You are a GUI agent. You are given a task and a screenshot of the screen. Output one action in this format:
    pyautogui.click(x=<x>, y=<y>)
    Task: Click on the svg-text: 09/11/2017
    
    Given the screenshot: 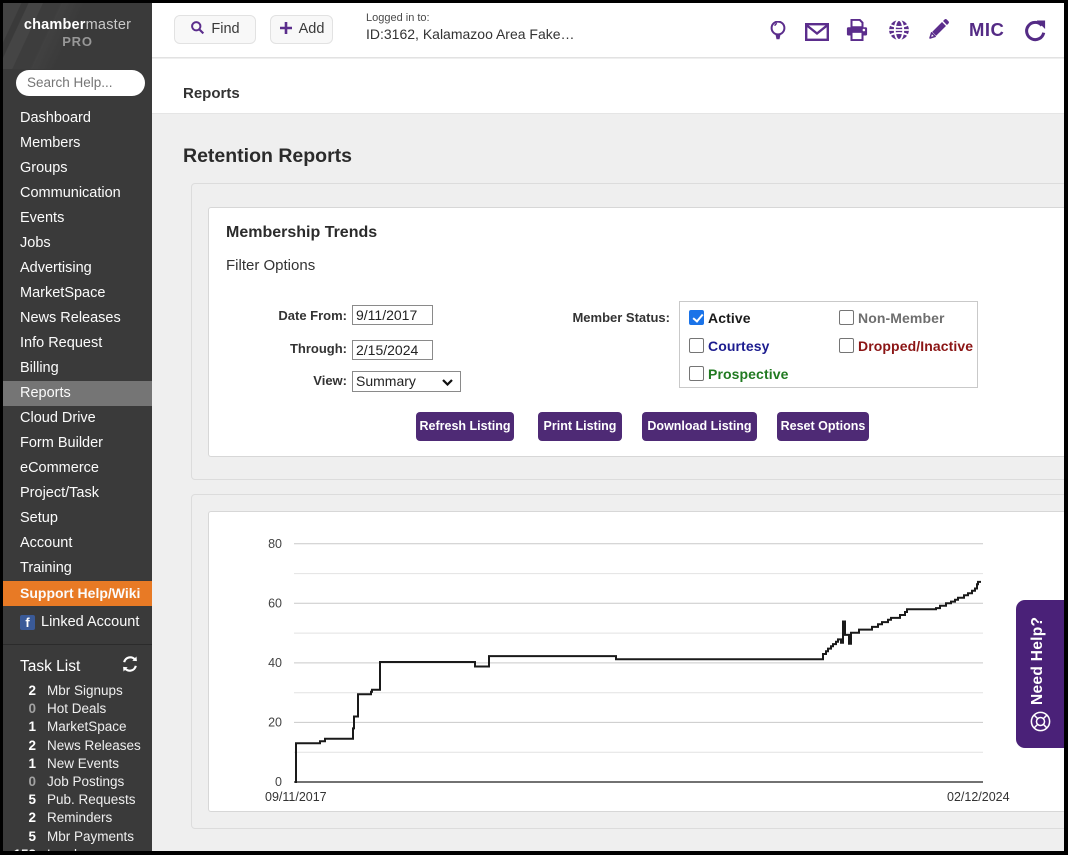 What is the action you would take?
    pyautogui.click(x=296, y=797)
    